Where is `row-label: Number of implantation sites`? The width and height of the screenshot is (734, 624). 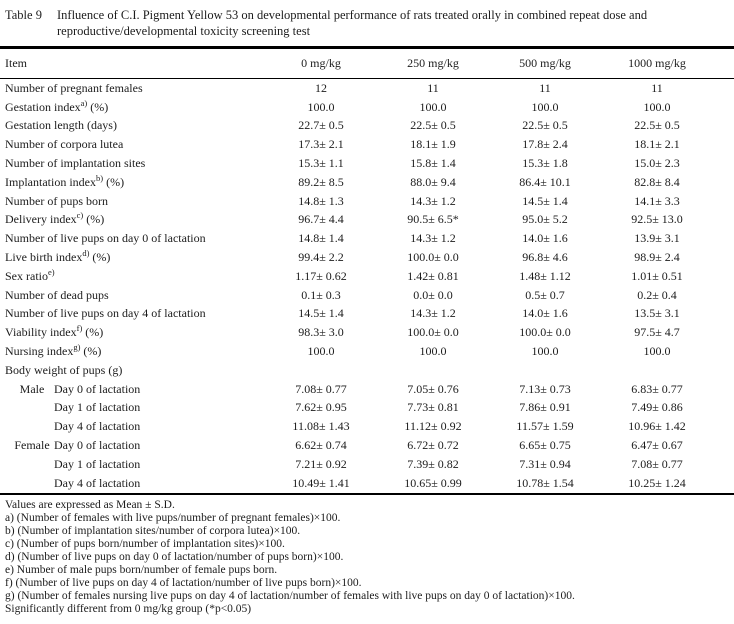 row-label: Number of implantation sites is located at coordinates (75, 163).